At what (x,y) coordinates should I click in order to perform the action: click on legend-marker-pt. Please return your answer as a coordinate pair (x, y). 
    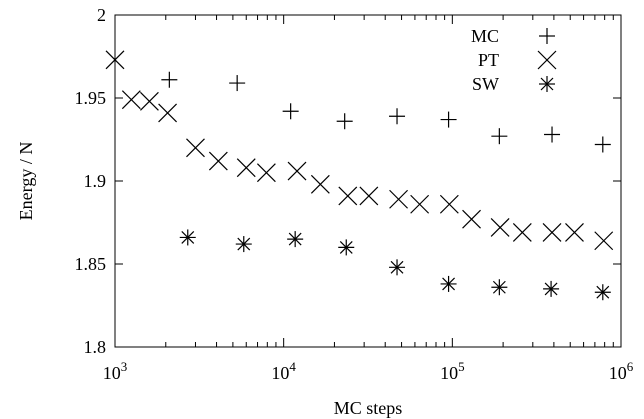
    Looking at the image, I should click on (547, 60).